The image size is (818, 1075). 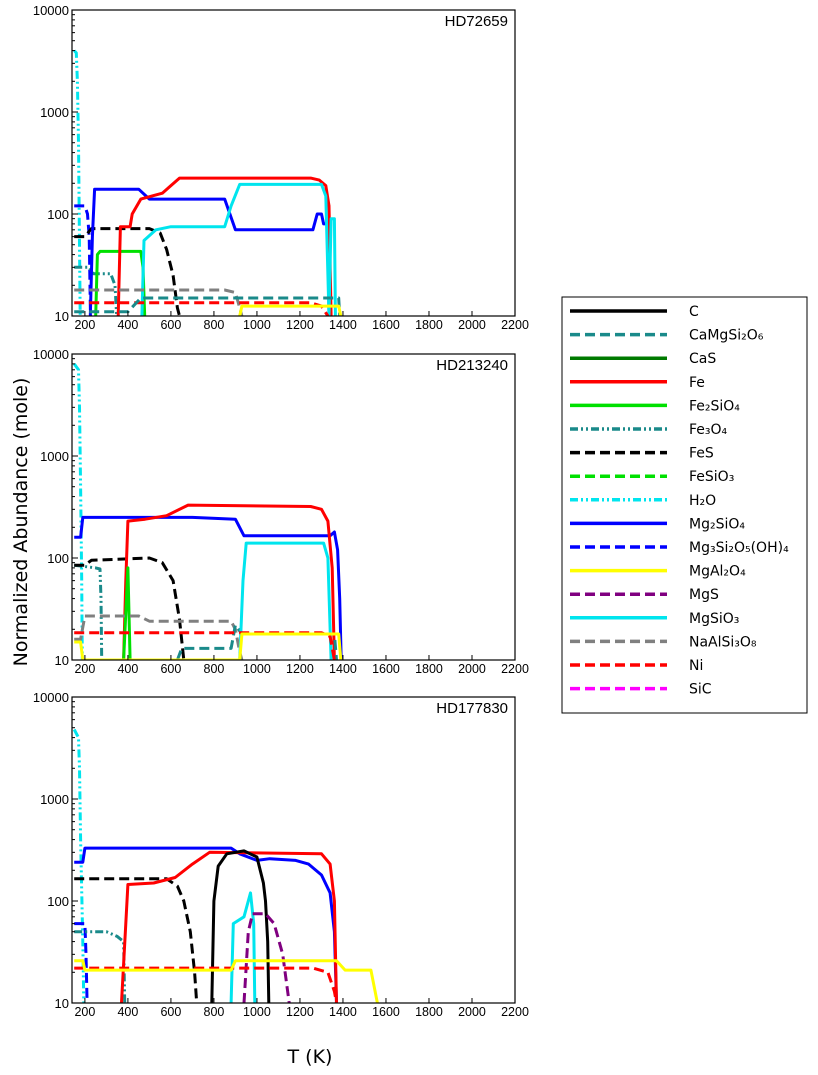 What do you see at coordinates (714, 406) in the screenshot?
I see `legend-label-fe2sio4: Fe₂SiO₄` at bounding box center [714, 406].